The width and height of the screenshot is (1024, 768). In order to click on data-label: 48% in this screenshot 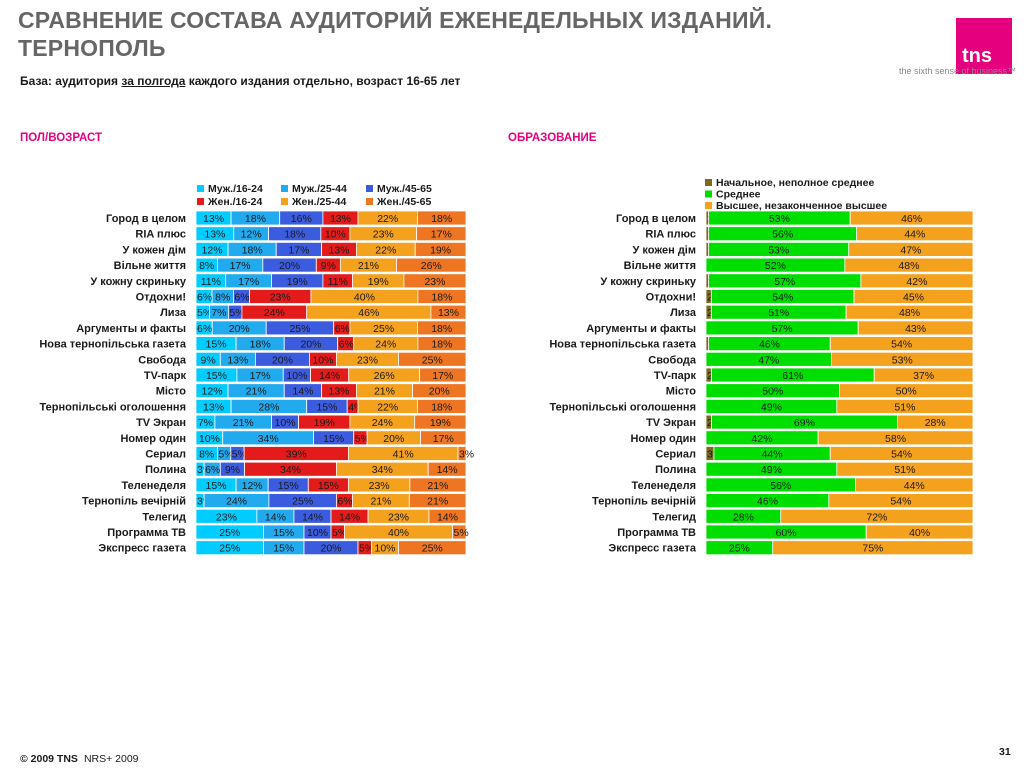, I will do `click(908, 266)`.